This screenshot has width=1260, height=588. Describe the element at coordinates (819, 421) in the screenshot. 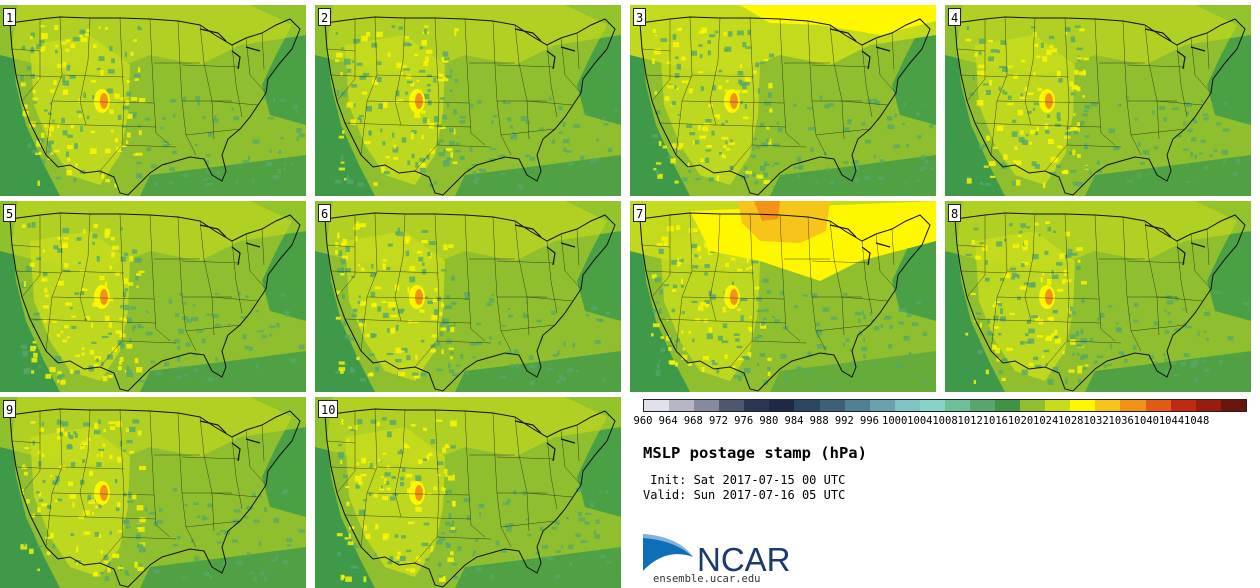

I see `colorbar-tick-label: 988` at that location.